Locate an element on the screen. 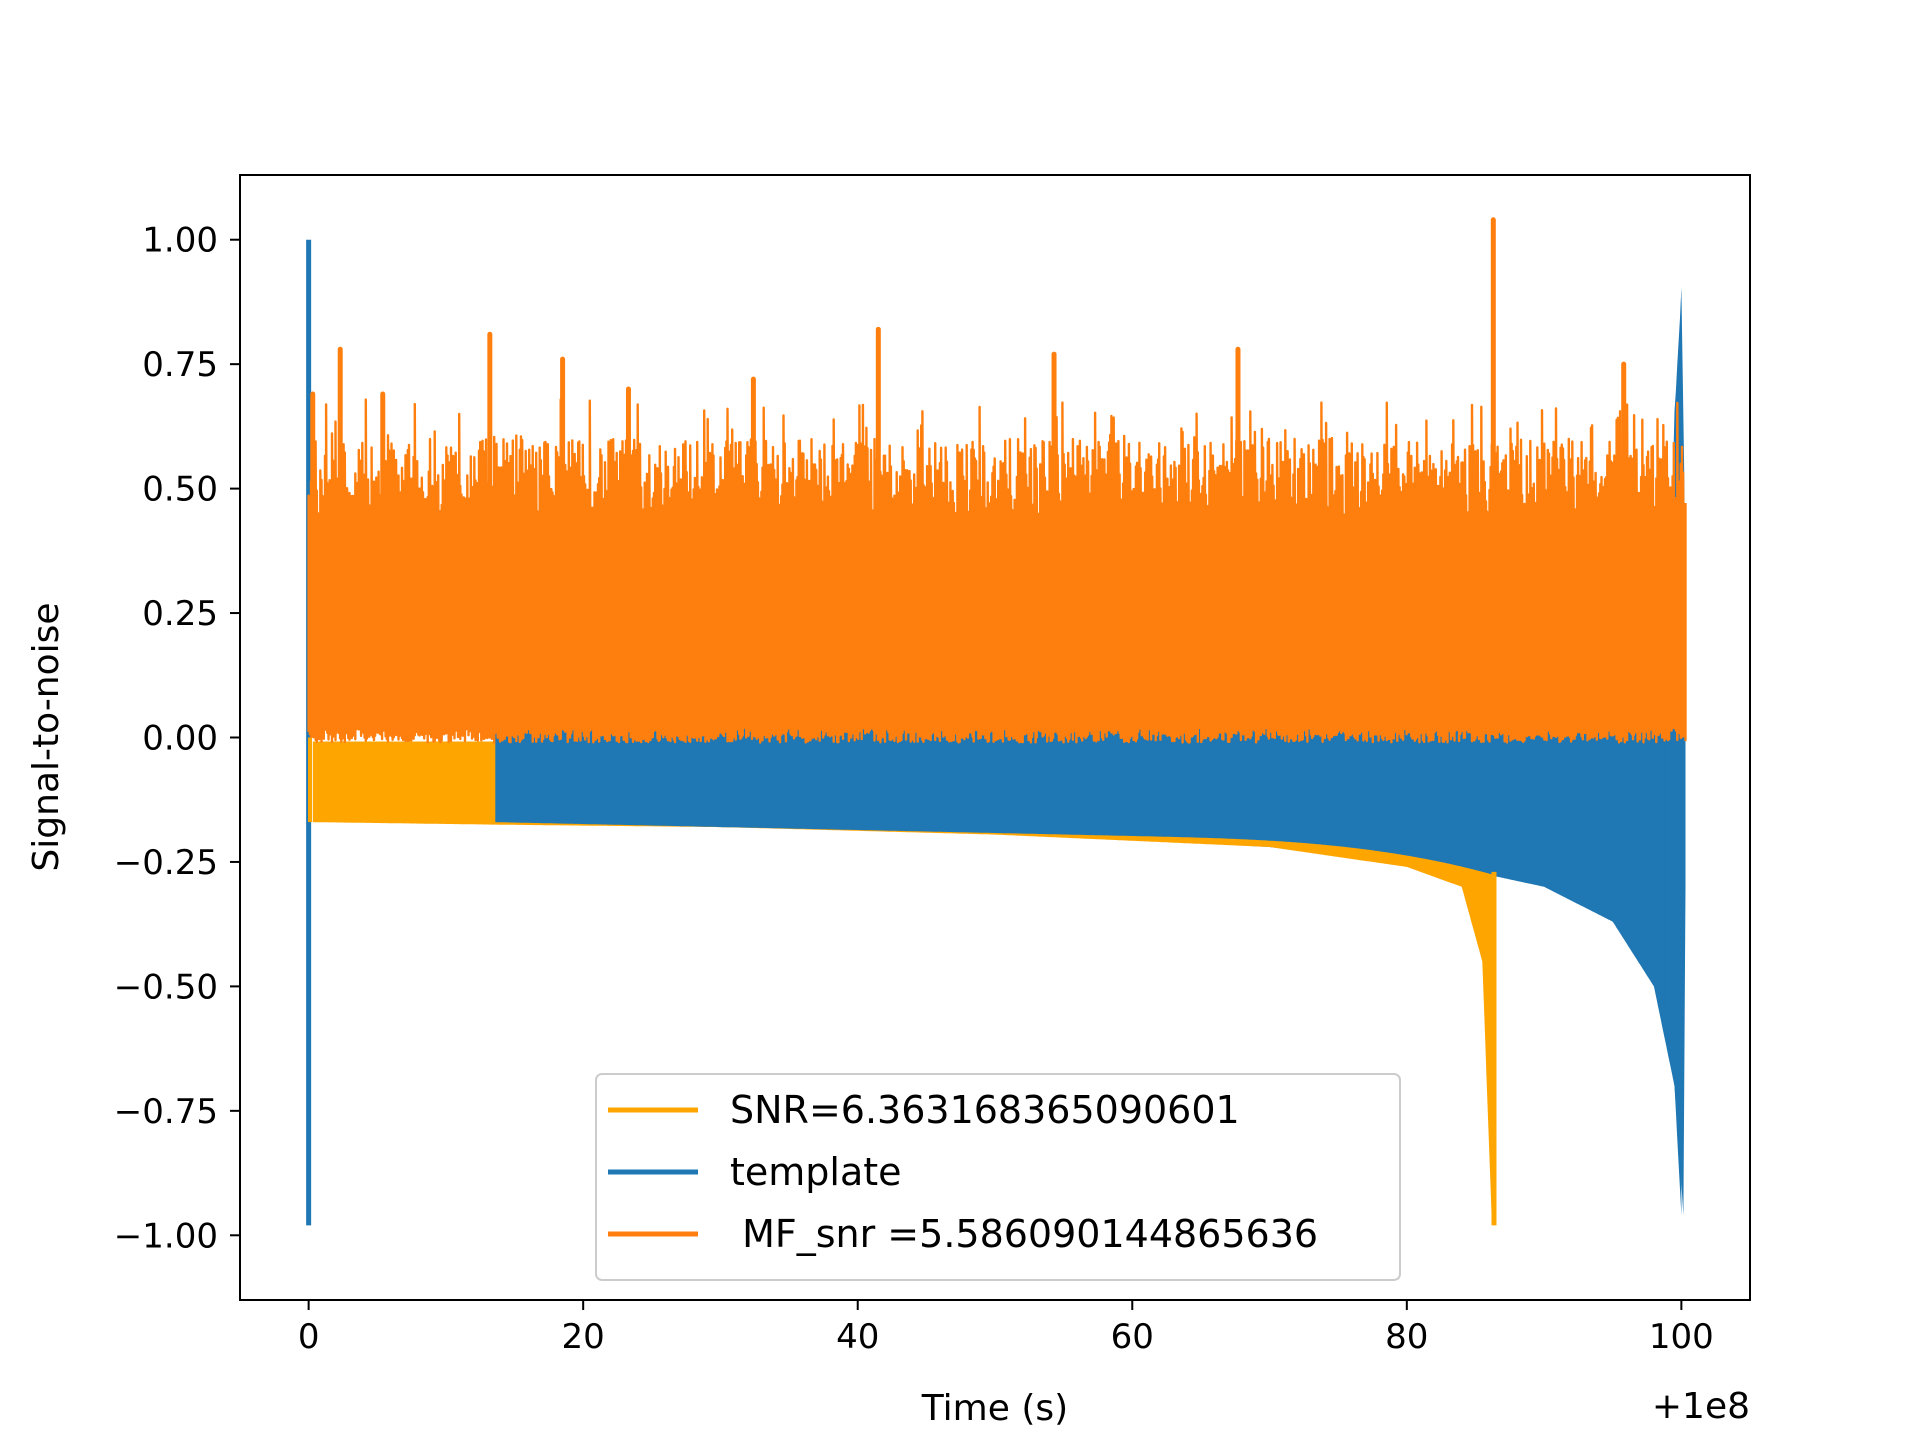 This screenshot has height=1440, width=1920. y-tick-label-8: −1.00 is located at coordinates (166, 1236).